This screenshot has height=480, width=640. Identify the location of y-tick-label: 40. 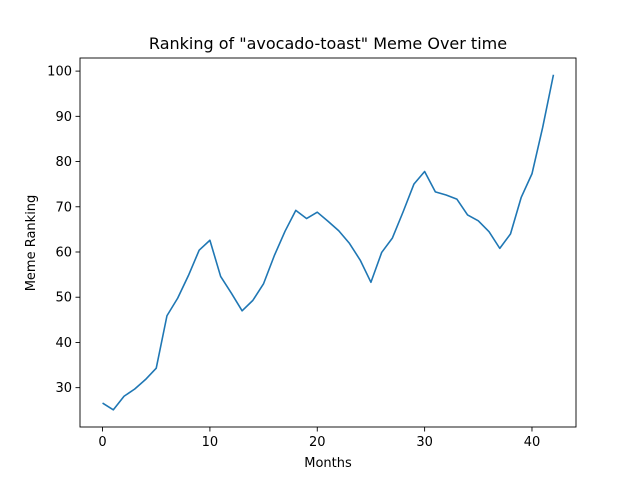
(63, 343).